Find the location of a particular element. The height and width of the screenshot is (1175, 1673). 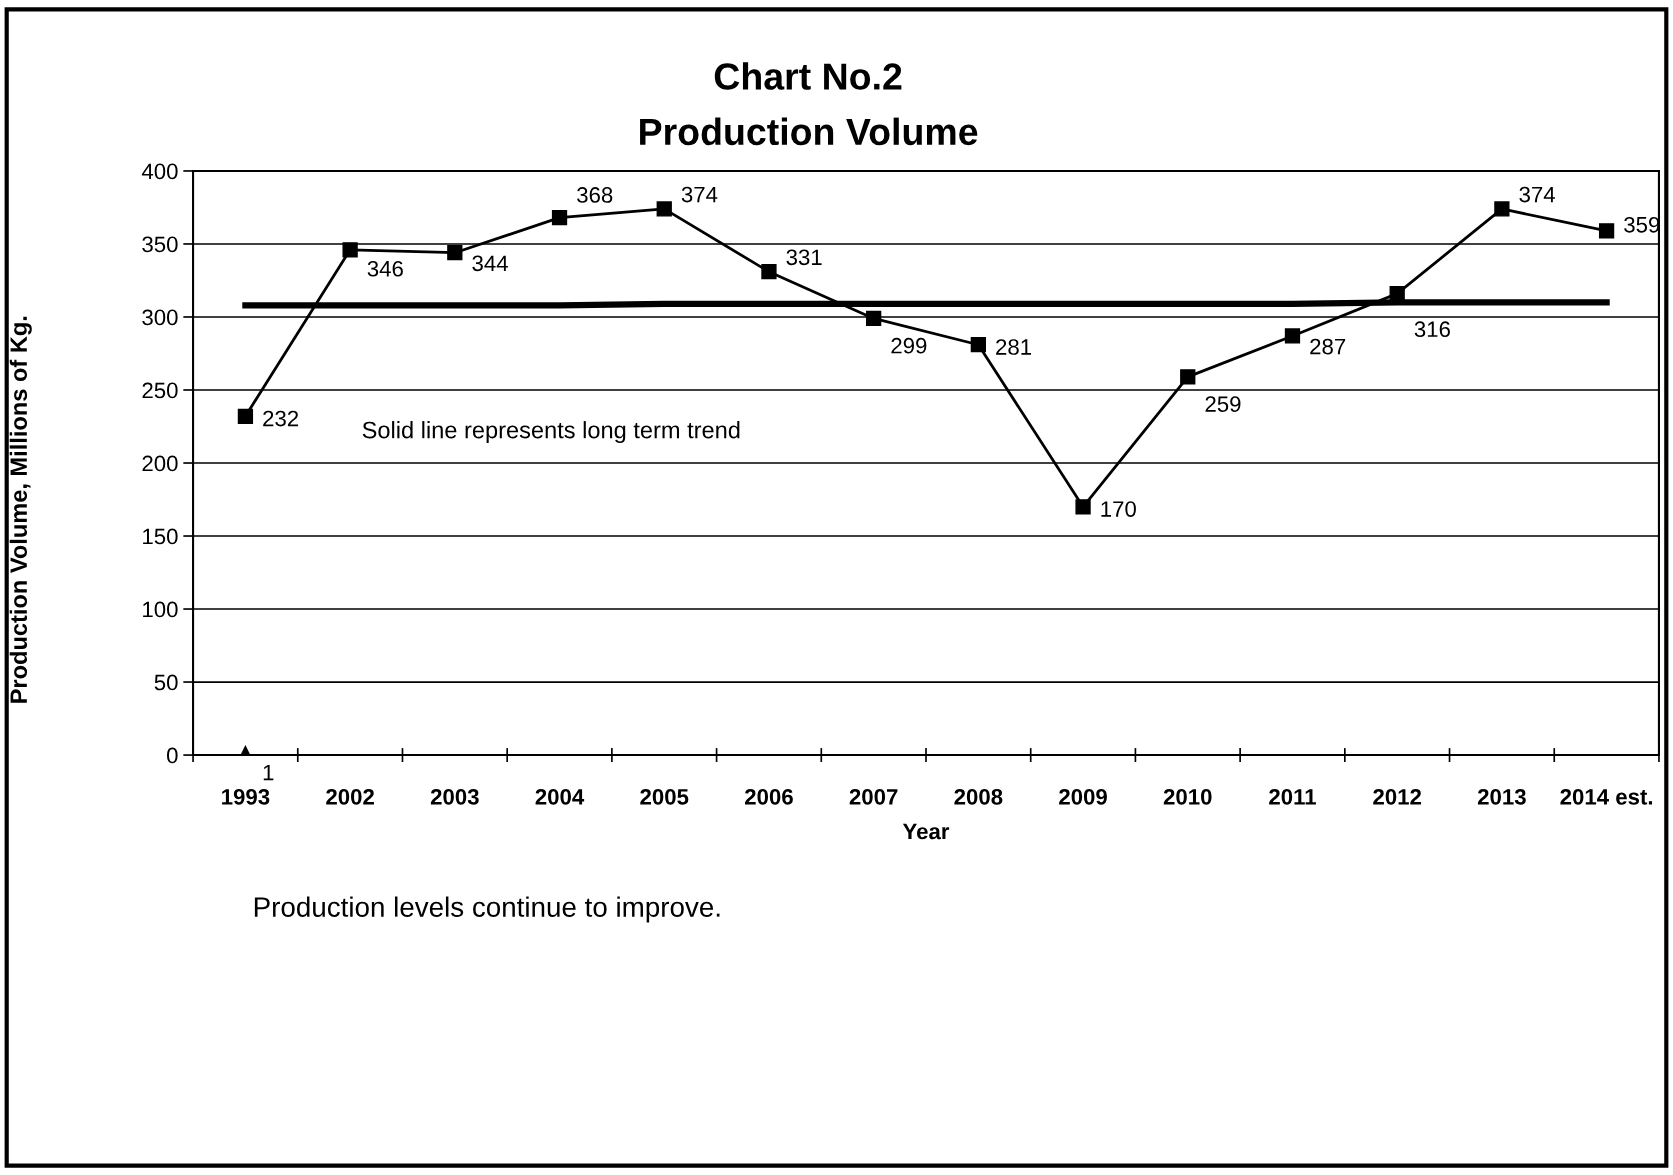

data-label: 232 is located at coordinates (281, 418).